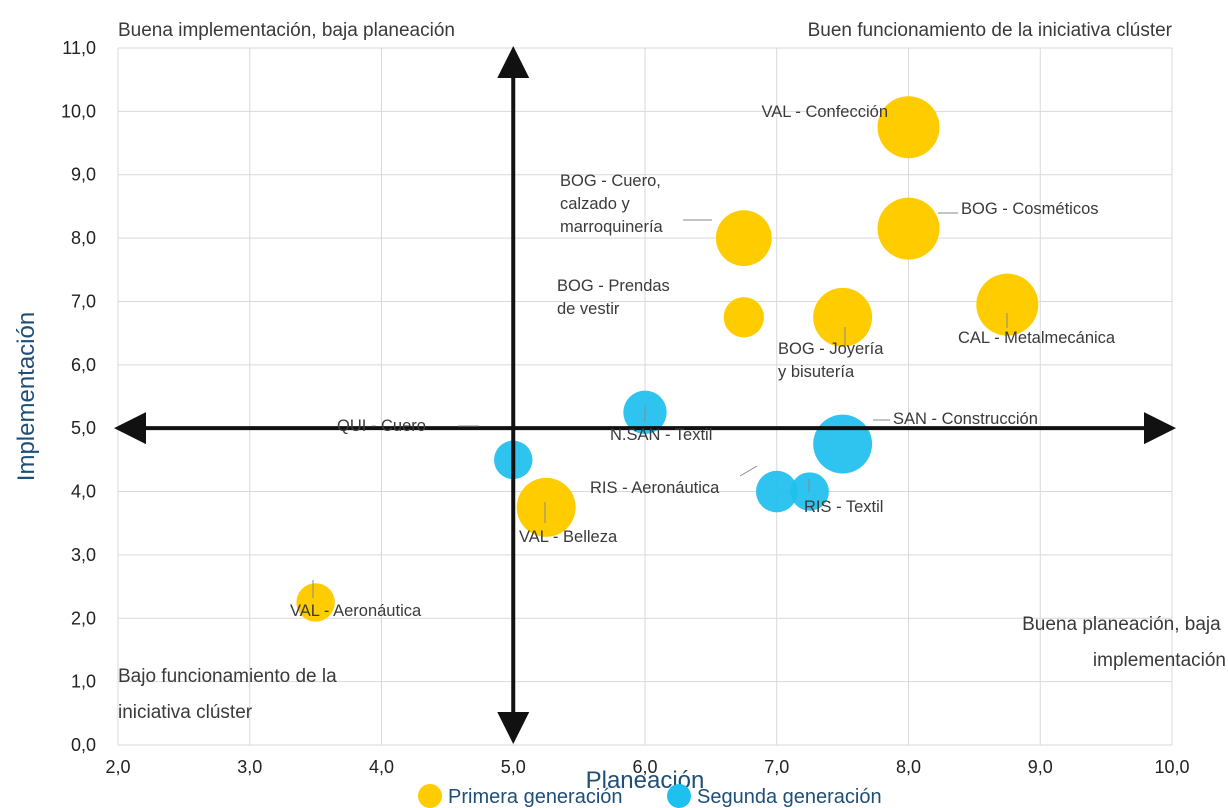 The image size is (1228, 808). What do you see at coordinates (843, 507) in the screenshot?
I see `bubble-label: RIS - Textil` at bounding box center [843, 507].